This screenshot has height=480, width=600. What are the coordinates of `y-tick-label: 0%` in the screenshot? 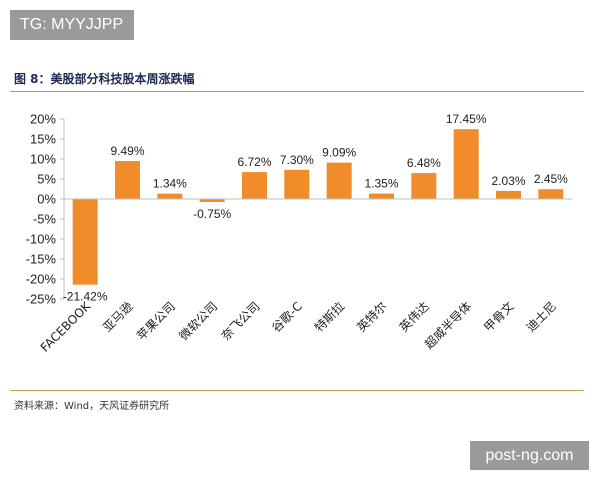 It's located at (46, 199).